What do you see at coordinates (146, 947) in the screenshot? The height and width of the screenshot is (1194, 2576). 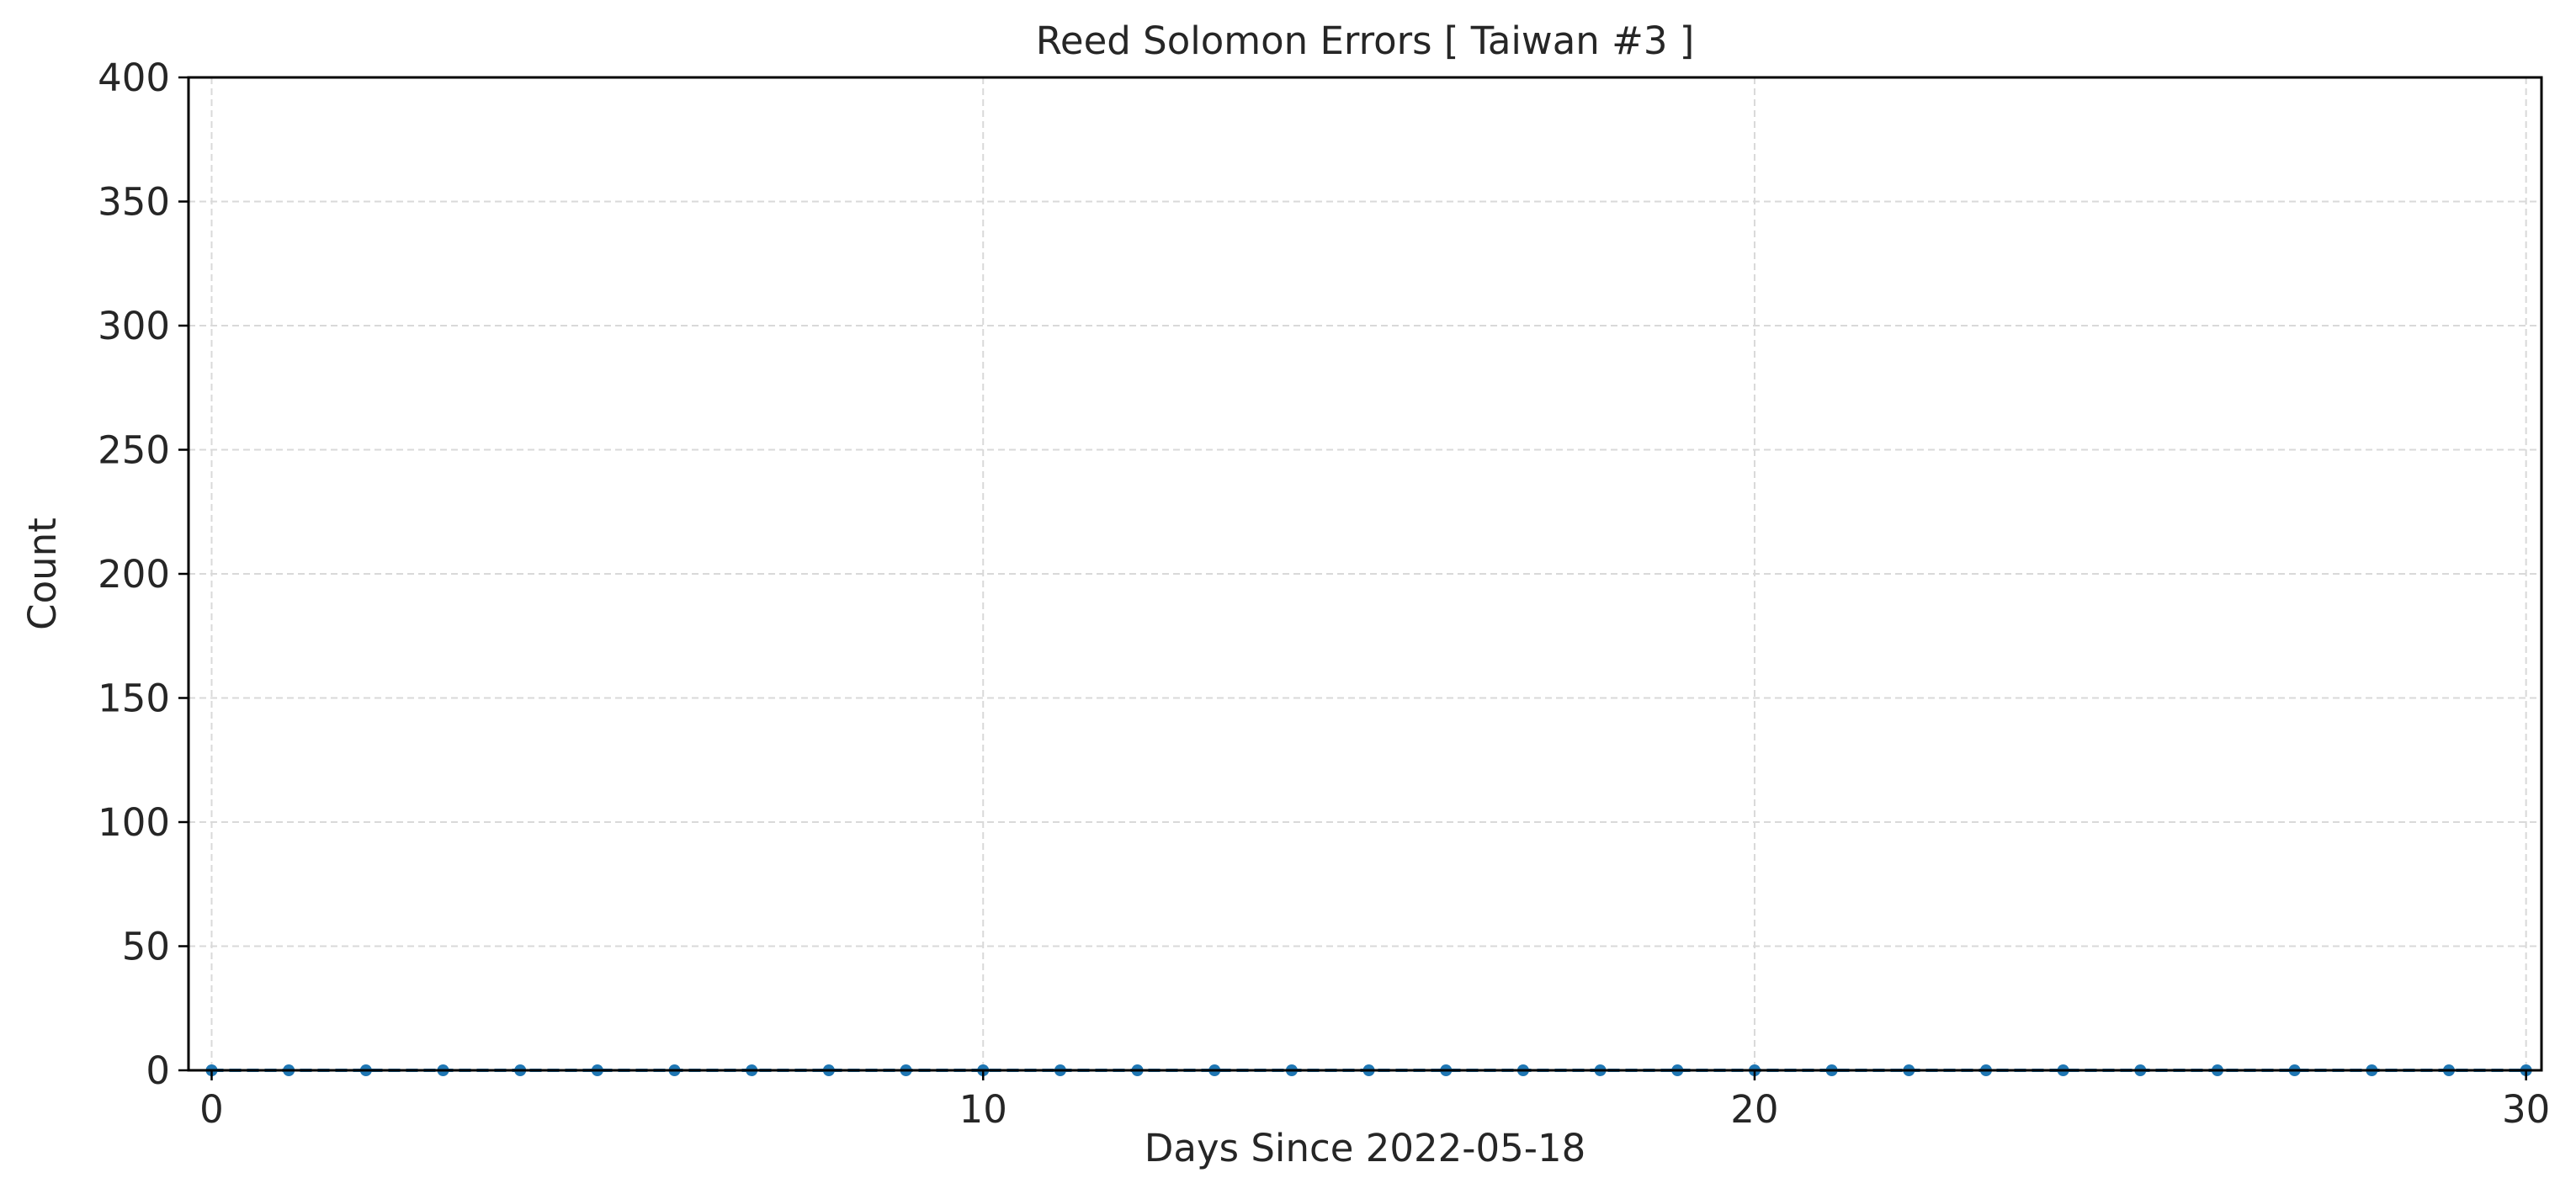 I see `y-tick-label: 50` at bounding box center [146, 947].